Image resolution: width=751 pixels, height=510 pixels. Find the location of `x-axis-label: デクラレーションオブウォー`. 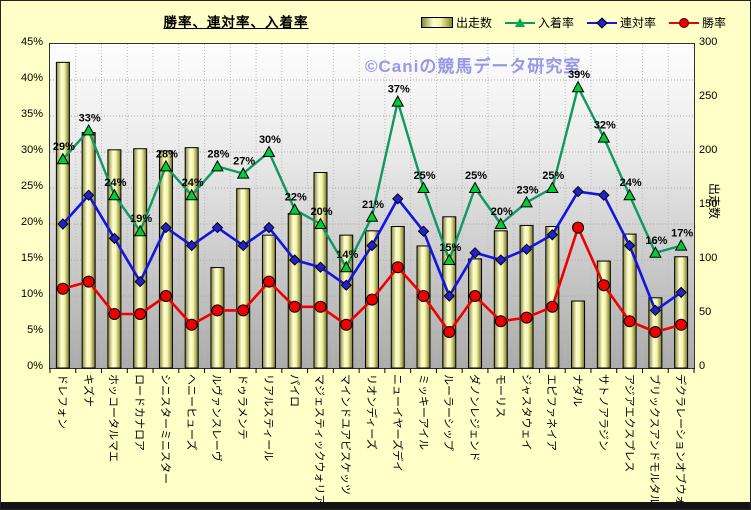

x-axis-label: デクラレーションオブウォー is located at coordinates (680, 442).